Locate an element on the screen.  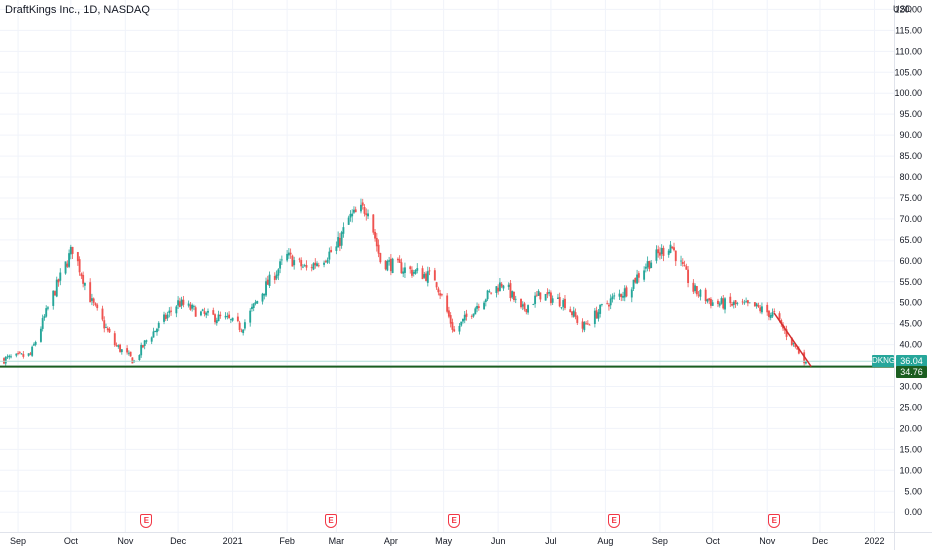
y-tick-label: 120.00 is located at coordinates (908, 9).